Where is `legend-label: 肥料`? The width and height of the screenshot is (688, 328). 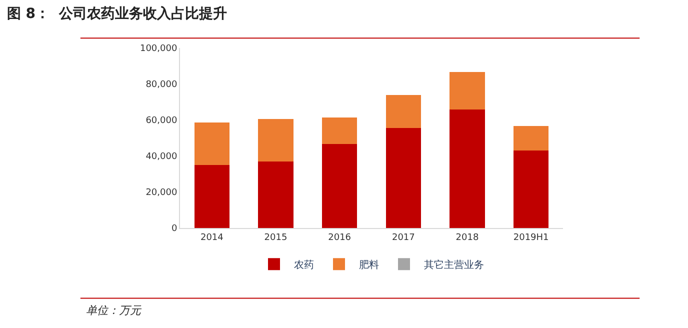
legend-label: 肥料 is located at coordinates (369, 265).